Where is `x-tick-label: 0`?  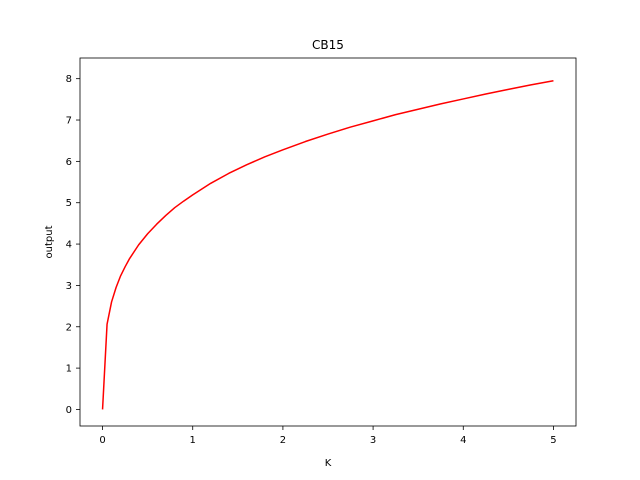
x-tick-label: 0 is located at coordinates (102, 440).